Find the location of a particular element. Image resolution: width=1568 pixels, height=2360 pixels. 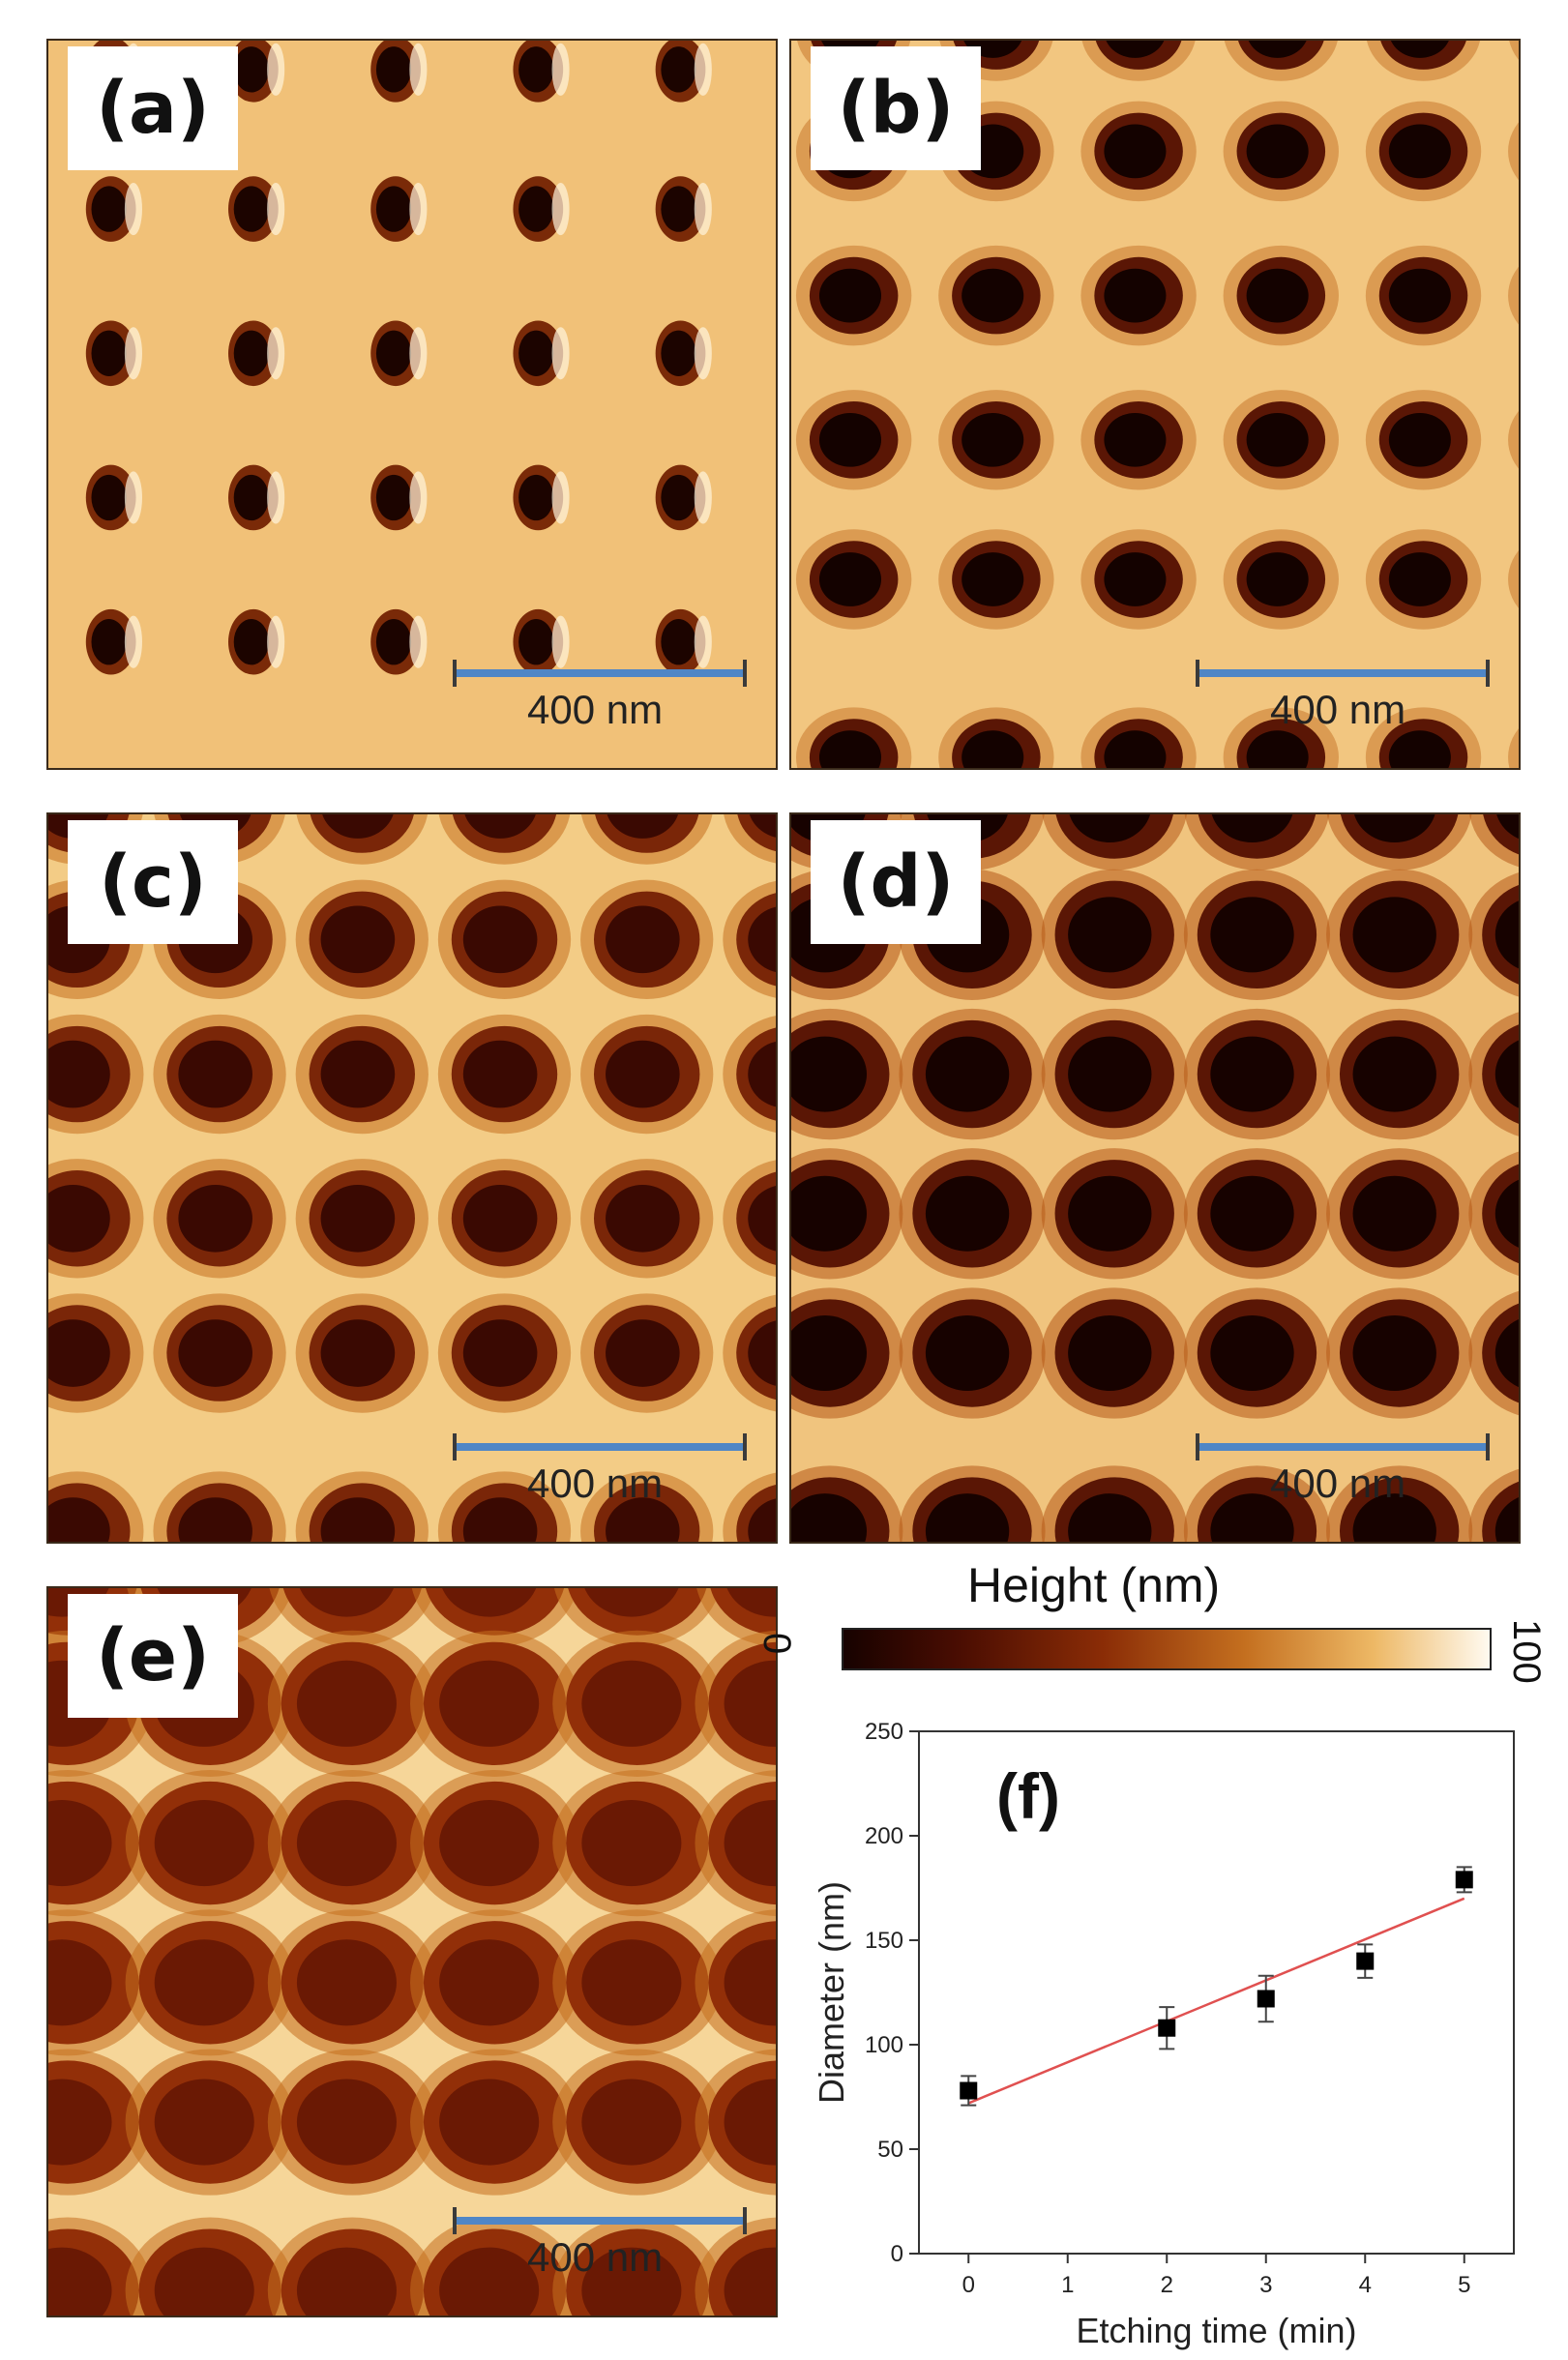

colorbar-max-label: 100 is located at coordinates (1527, 1651).